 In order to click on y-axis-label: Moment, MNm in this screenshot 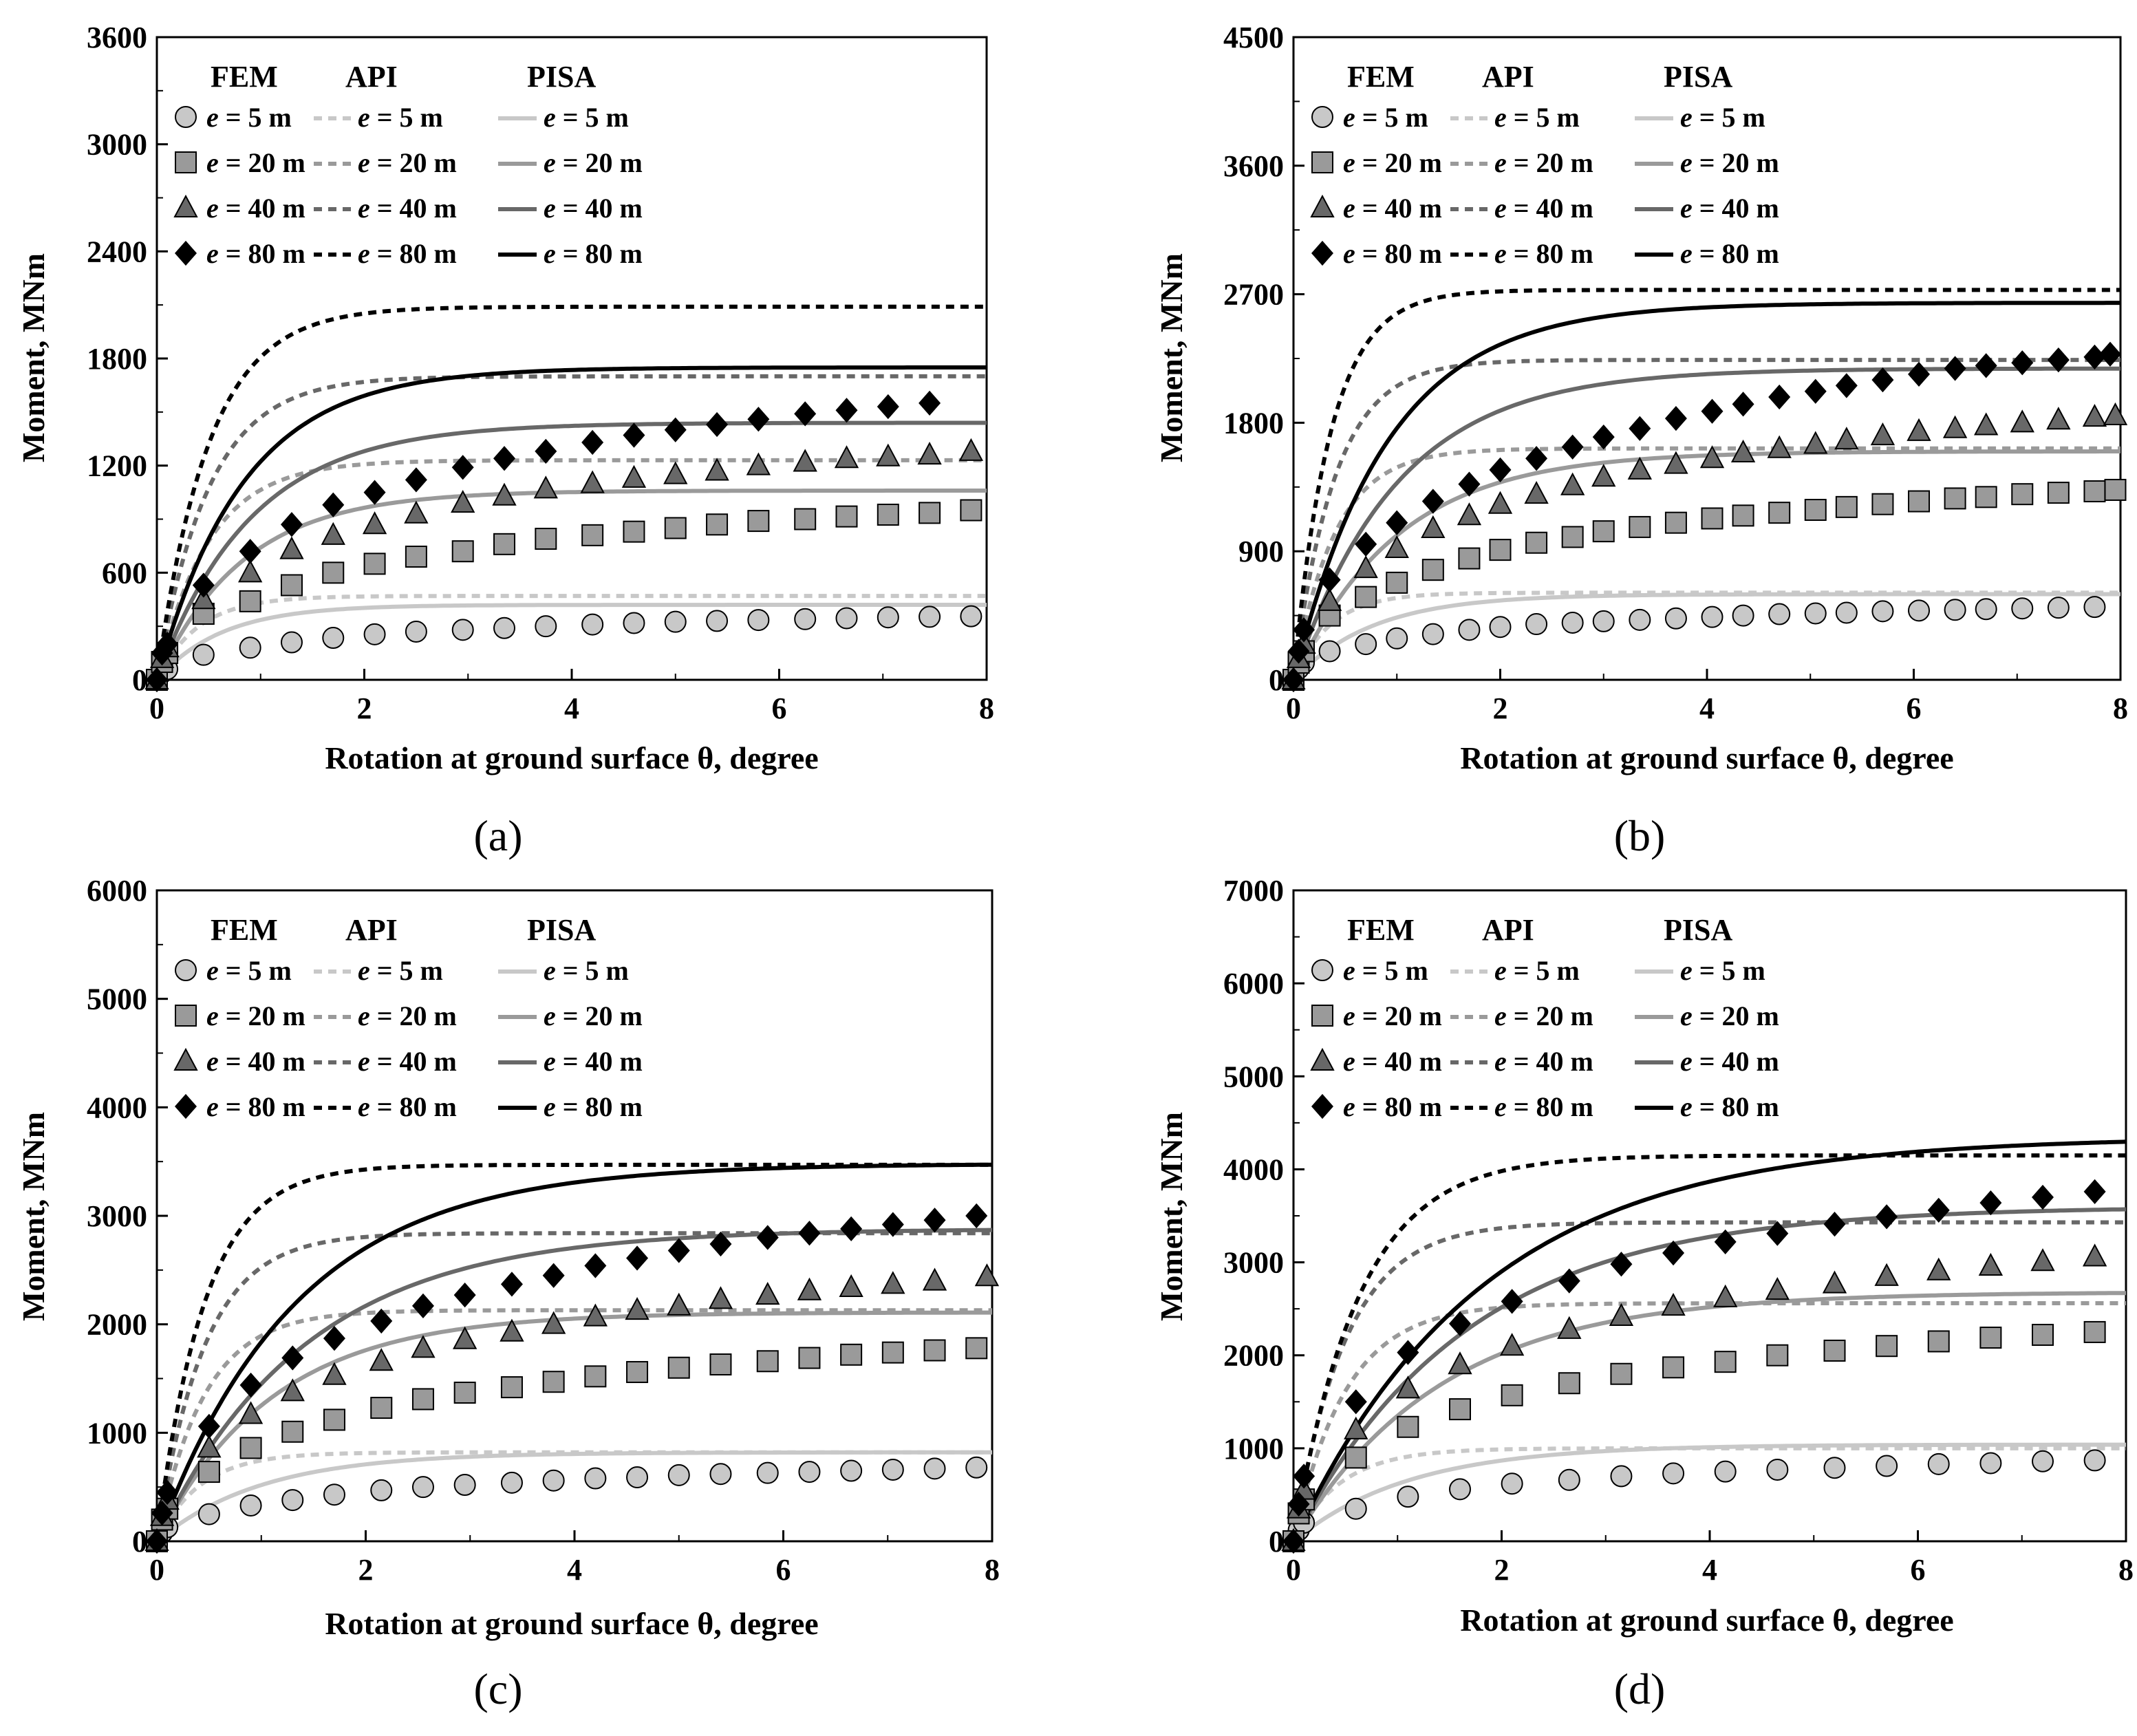, I will do `click(33, 1216)`.